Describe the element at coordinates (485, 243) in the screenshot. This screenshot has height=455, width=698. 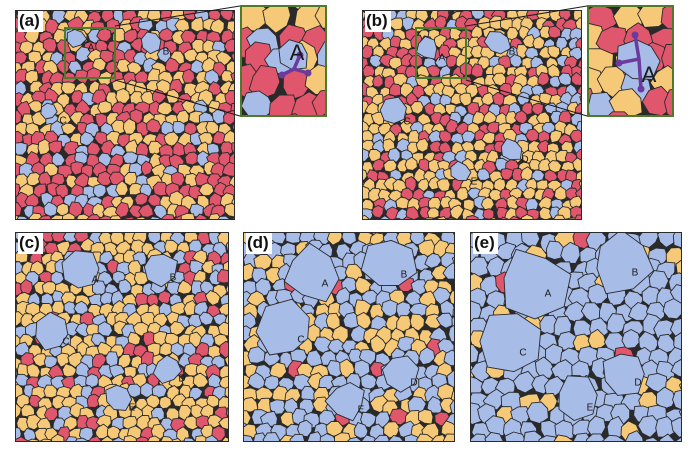
I see `panel-label-e: (e)` at that location.